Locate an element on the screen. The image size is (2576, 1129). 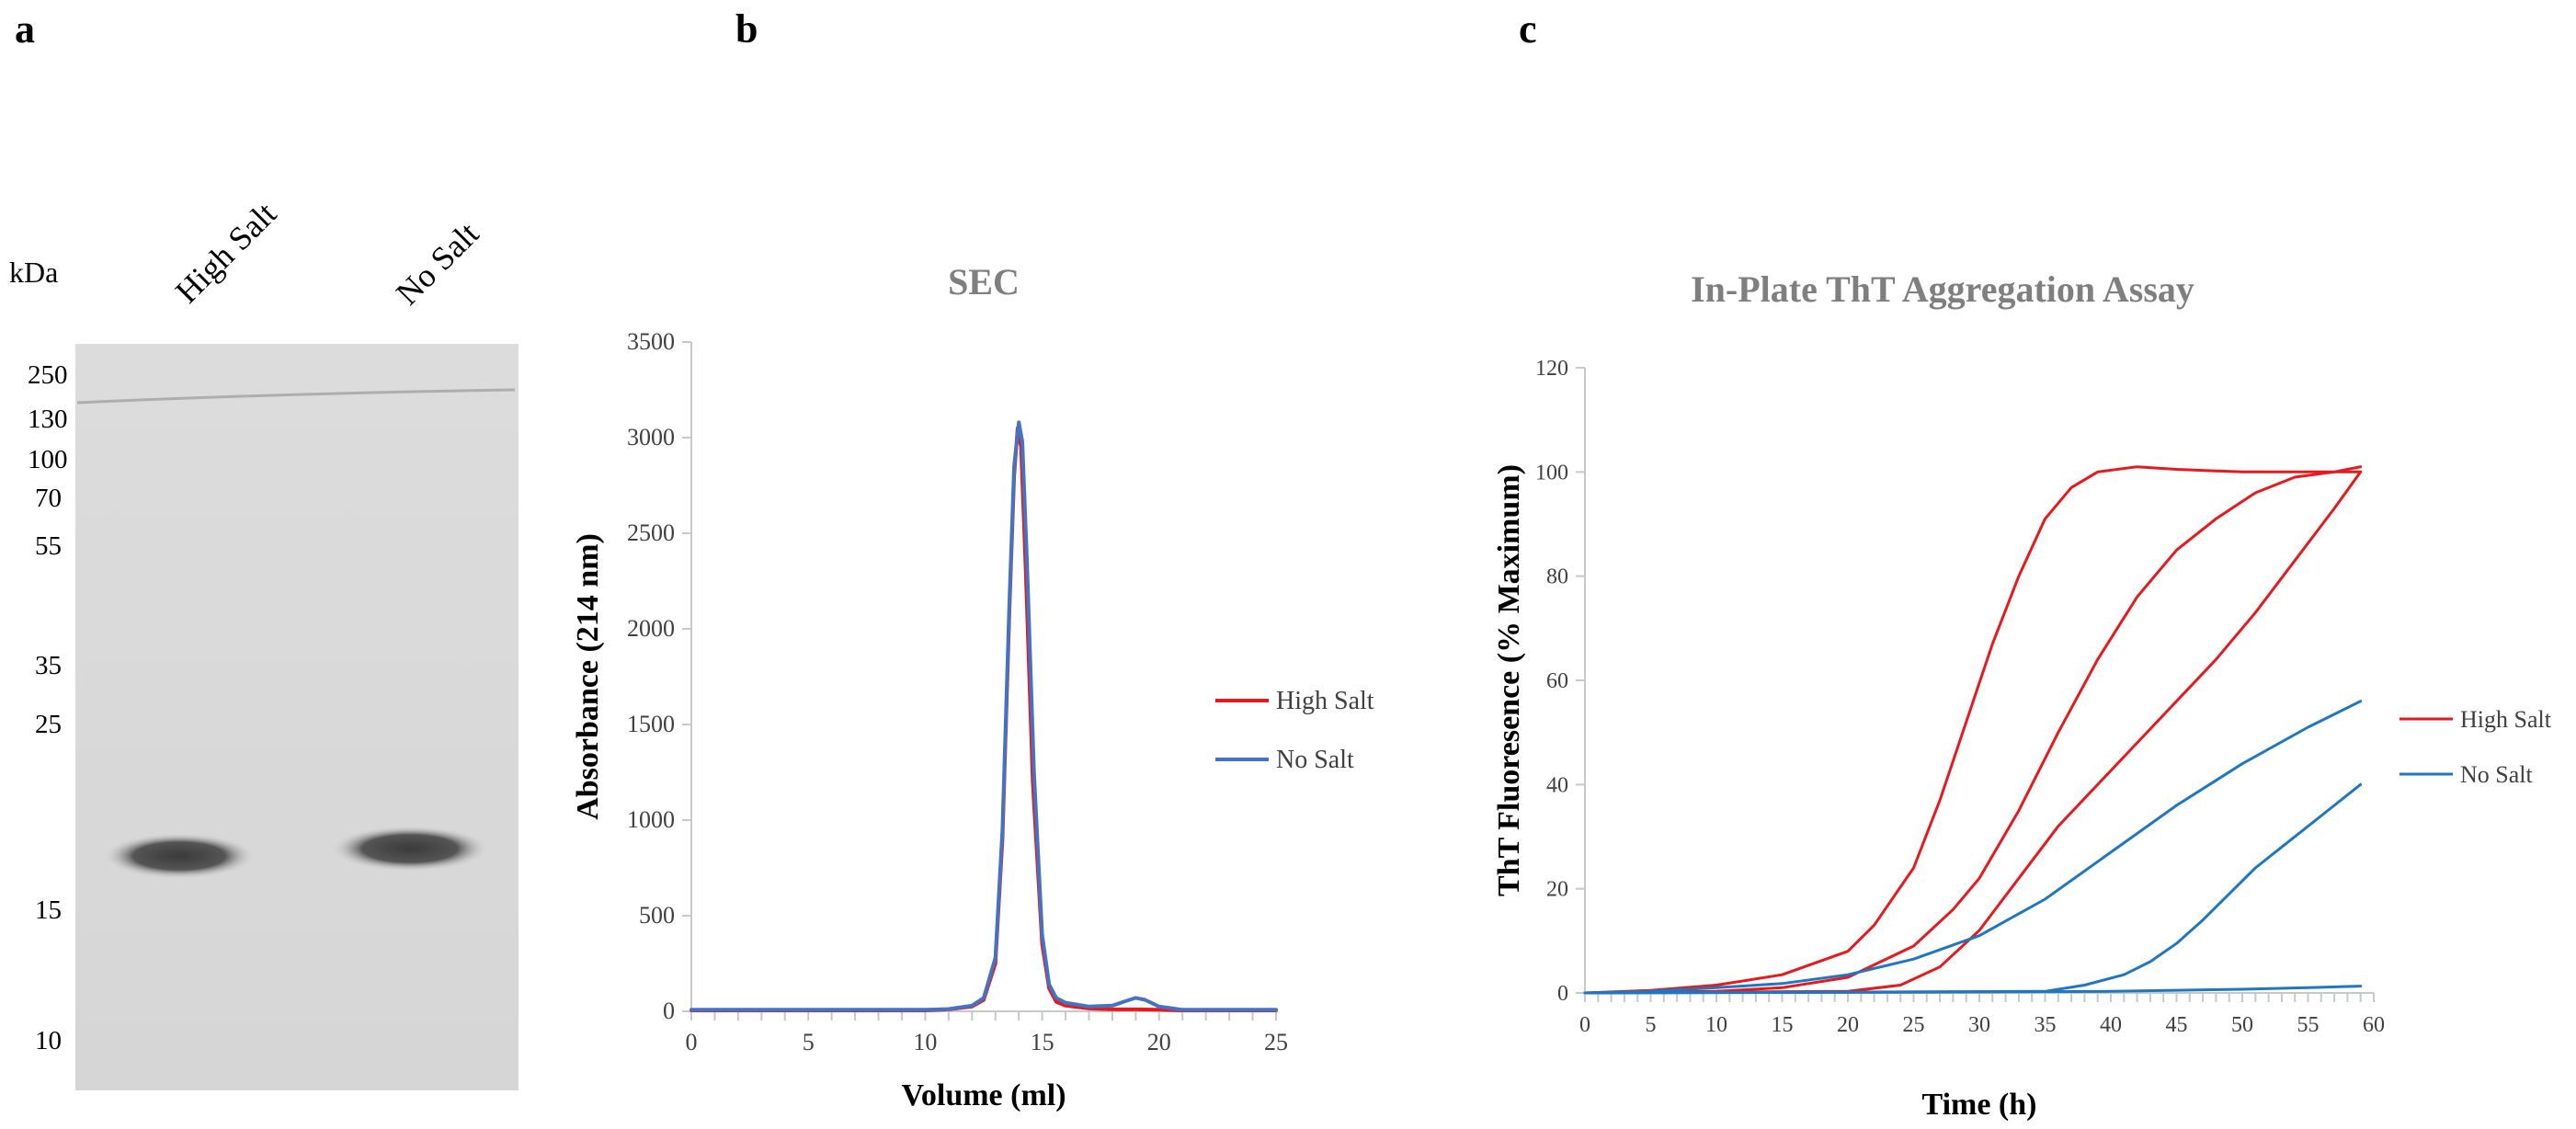
y-tick-label: 120 is located at coordinates (1551, 369).